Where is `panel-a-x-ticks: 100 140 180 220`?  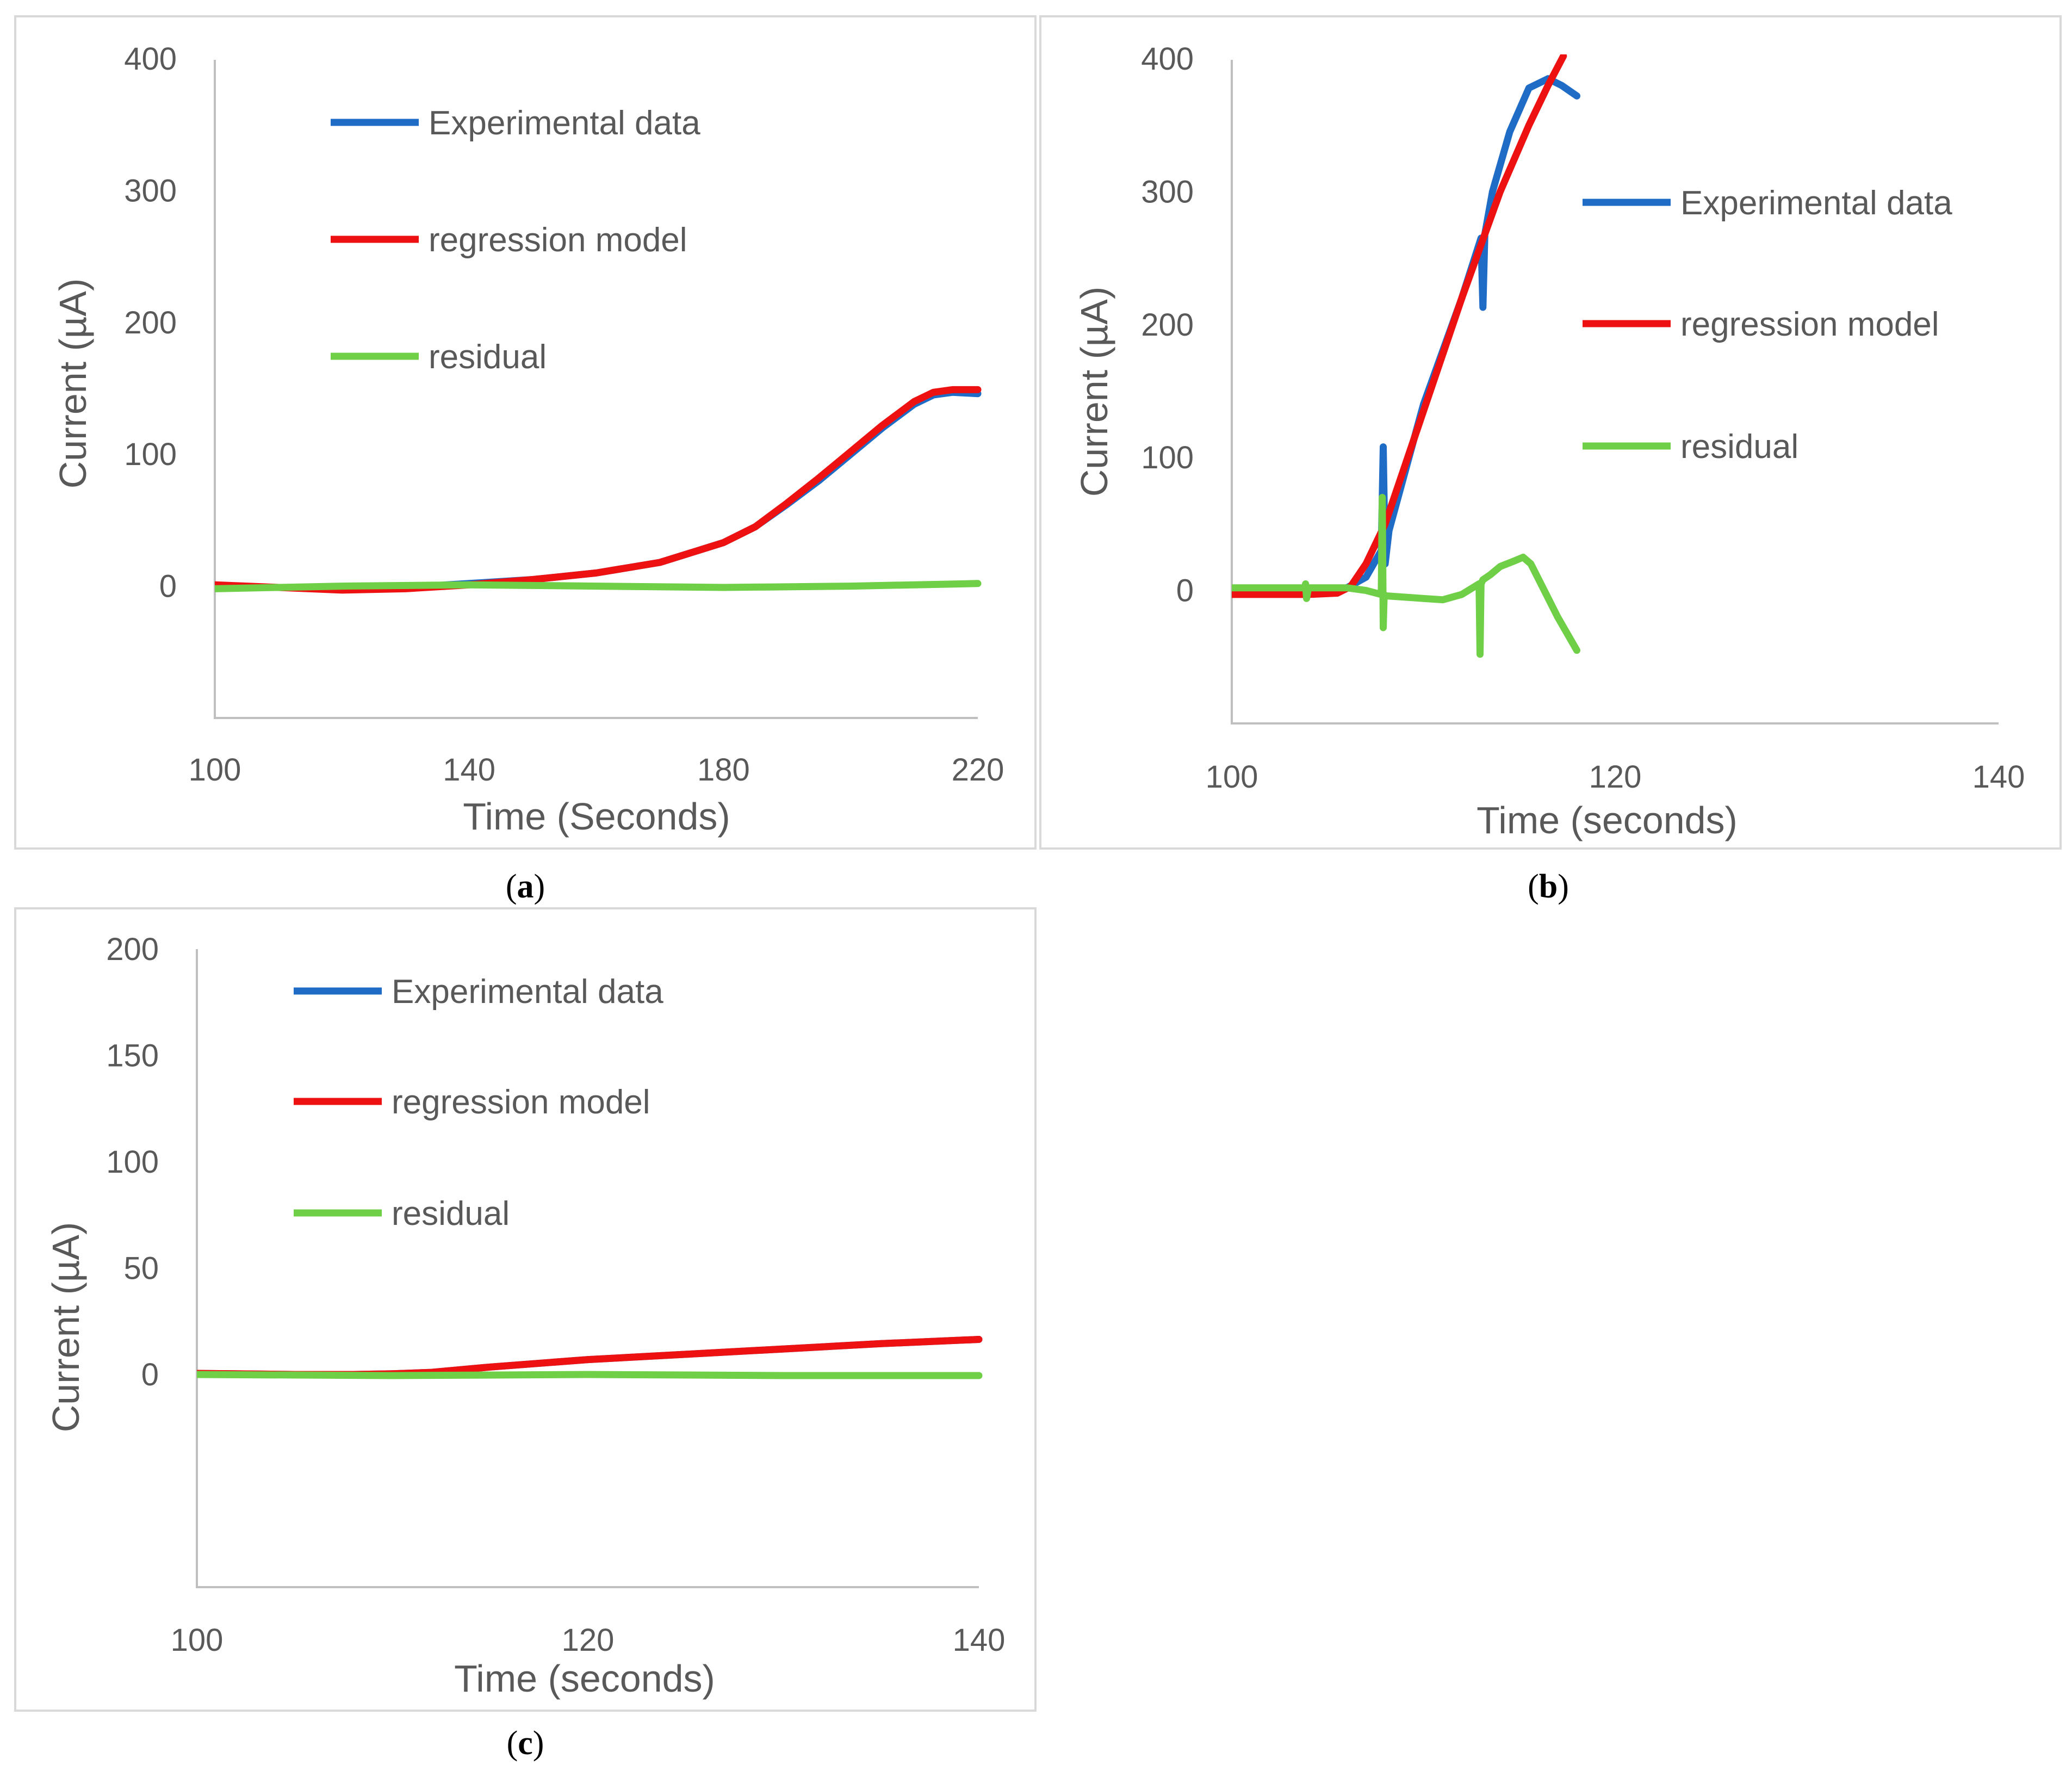
panel-a-x-ticks: 100 140 180 220 is located at coordinates (596, 770).